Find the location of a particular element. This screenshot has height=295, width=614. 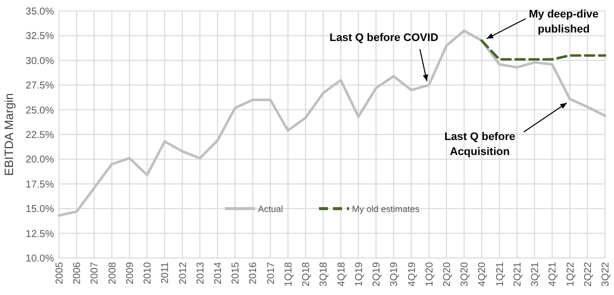

annotation: Last Q before COVID is located at coordinates (383, 38).